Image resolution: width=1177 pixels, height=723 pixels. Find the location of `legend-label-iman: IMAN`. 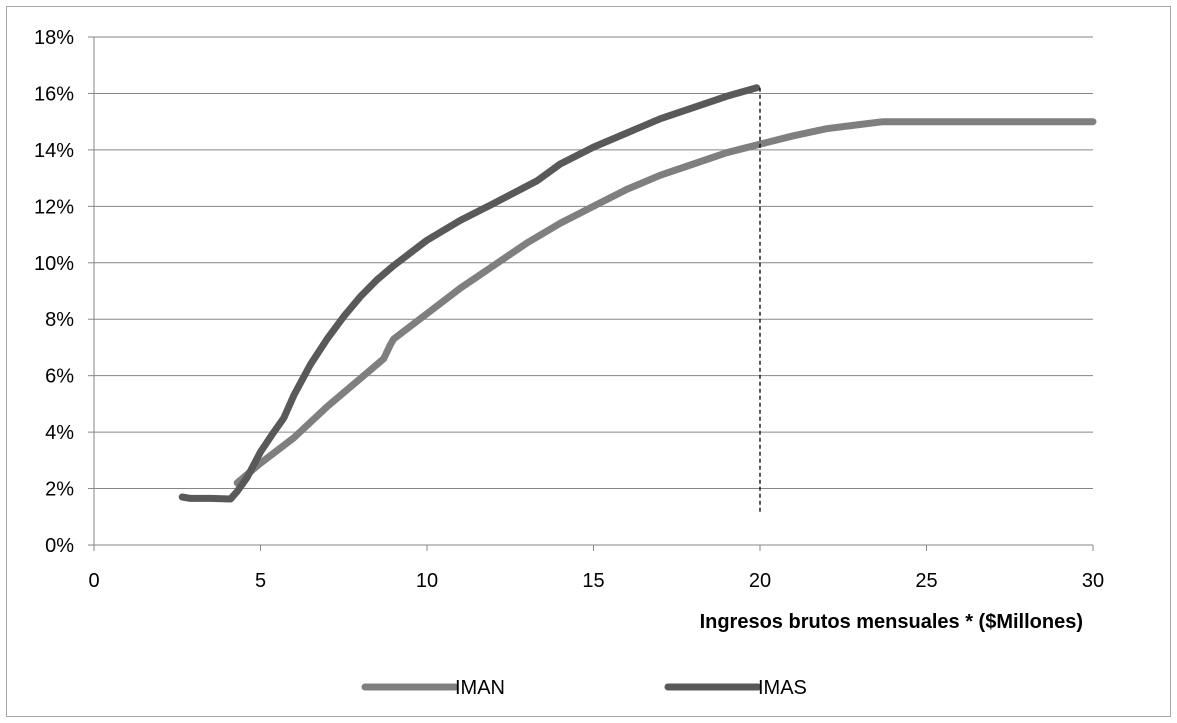

legend-label-iman: IMAN is located at coordinates (480, 688).